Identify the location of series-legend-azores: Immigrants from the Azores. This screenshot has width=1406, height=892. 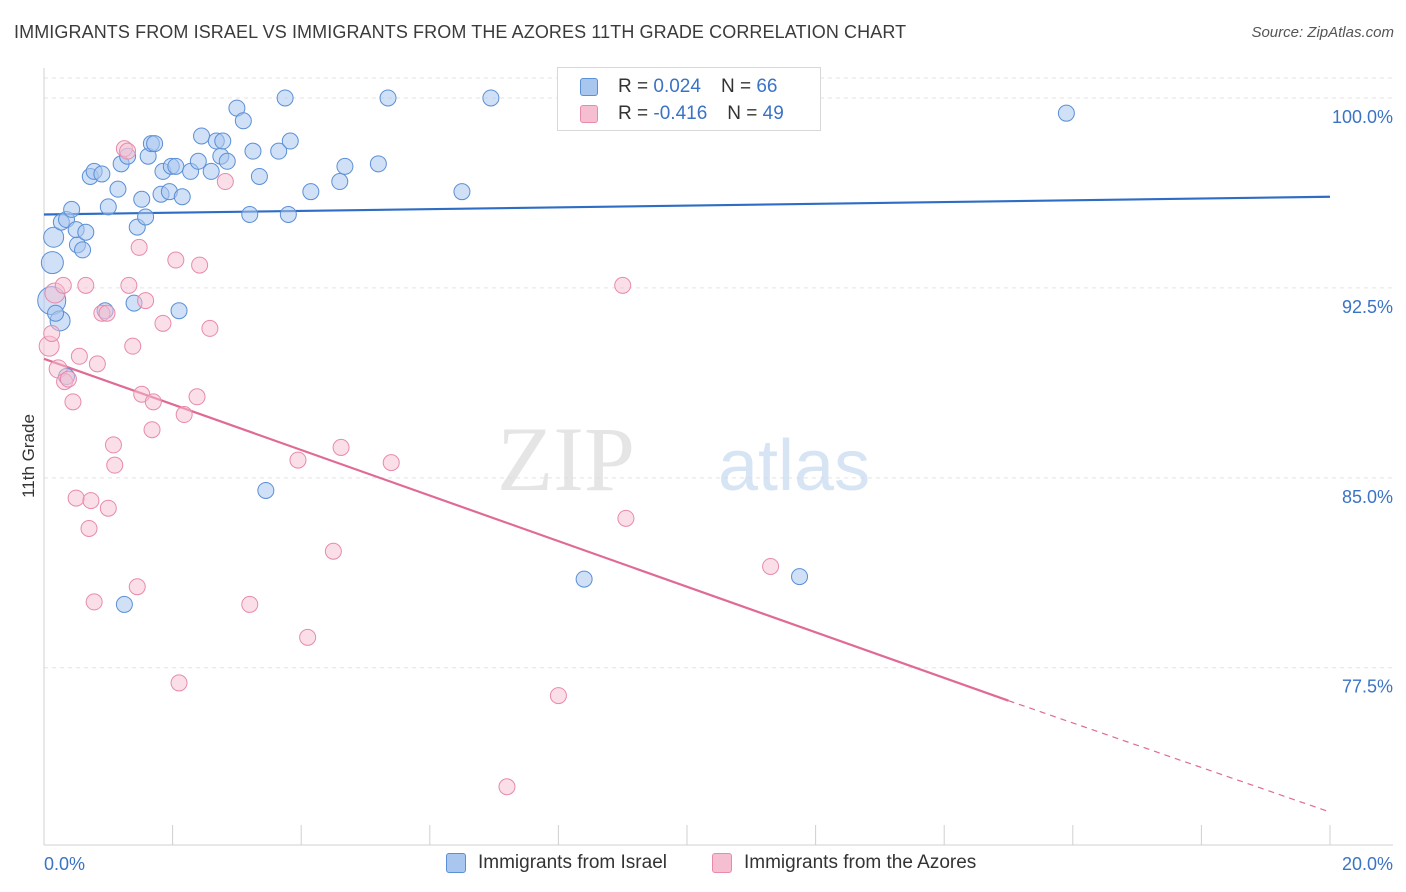
(844, 863).